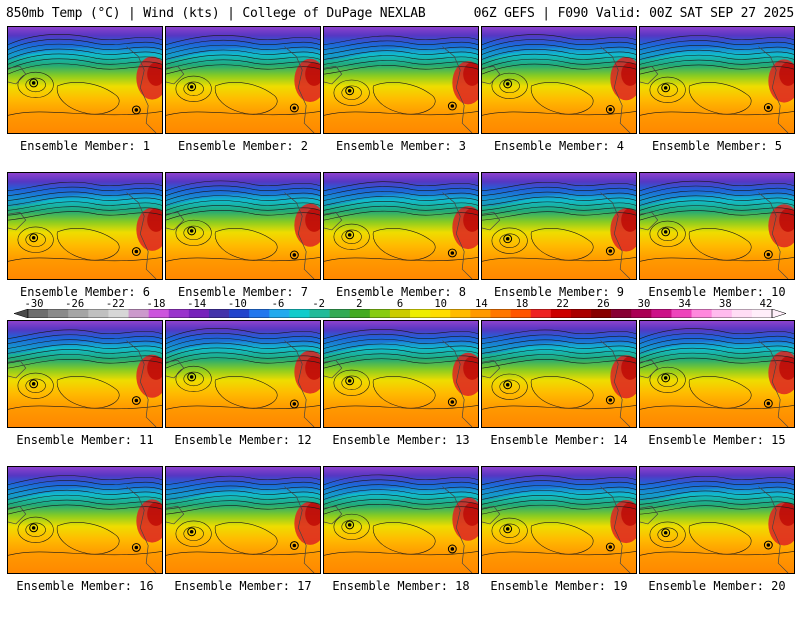 The width and height of the screenshot is (800, 617). What do you see at coordinates (562, 304) in the screenshot?
I see `colorbar-tick-label: 22` at bounding box center [562, 304].